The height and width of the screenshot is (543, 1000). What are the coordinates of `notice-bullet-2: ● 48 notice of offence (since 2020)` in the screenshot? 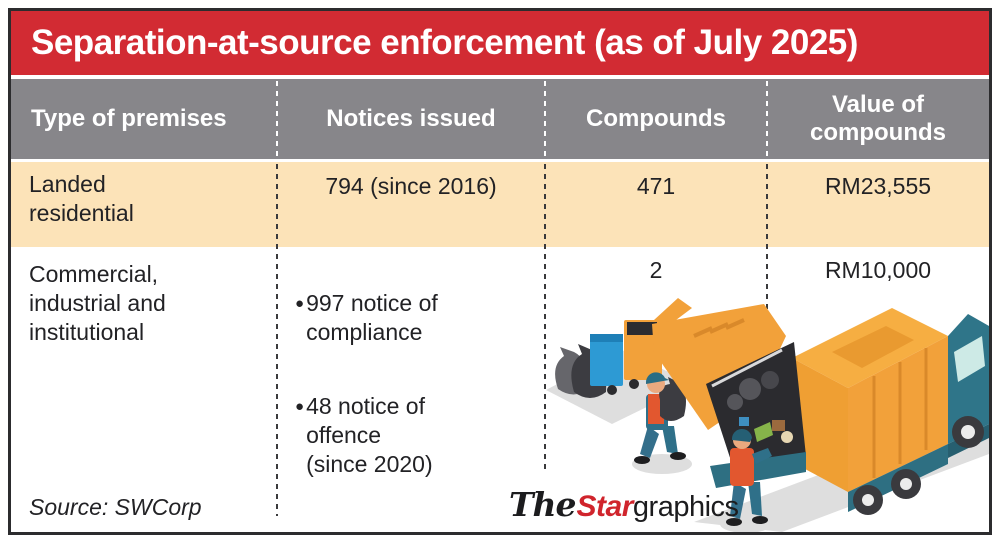 It's located at (364, 435).